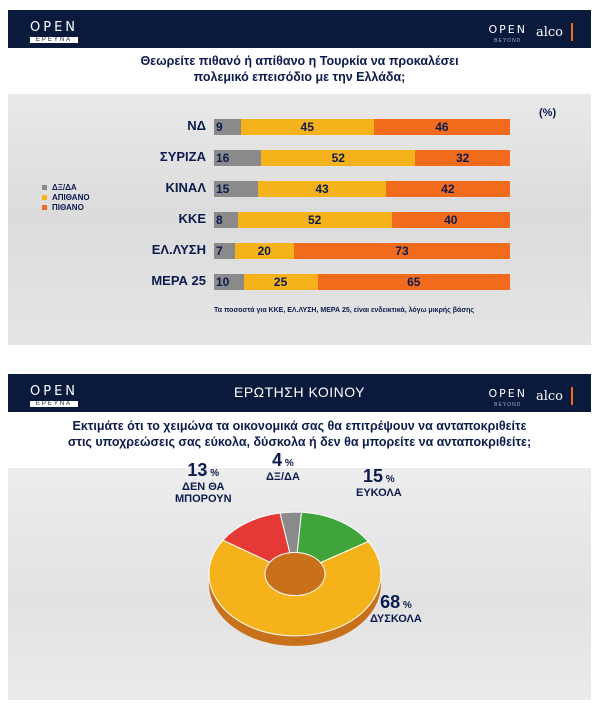 Image resolution: width=600 pixels, height=707 pixels. I want to click on row-label: ΝΔ, so click(196, 125).